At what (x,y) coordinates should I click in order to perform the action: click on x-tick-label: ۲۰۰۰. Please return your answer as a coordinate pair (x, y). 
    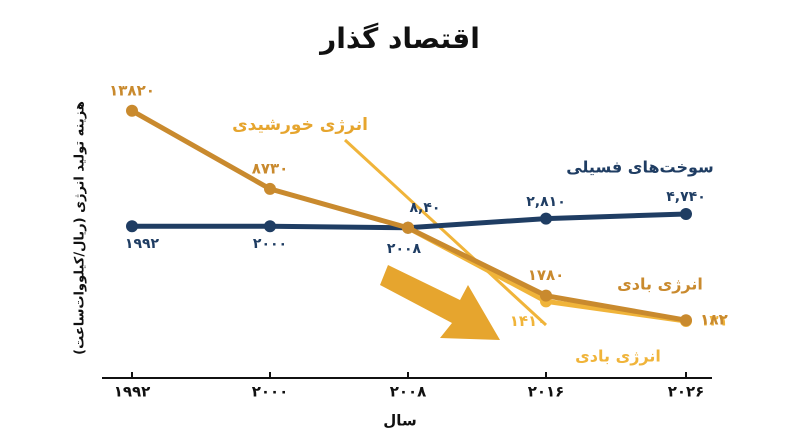
    Looking at the image, I should click on (270, 392).